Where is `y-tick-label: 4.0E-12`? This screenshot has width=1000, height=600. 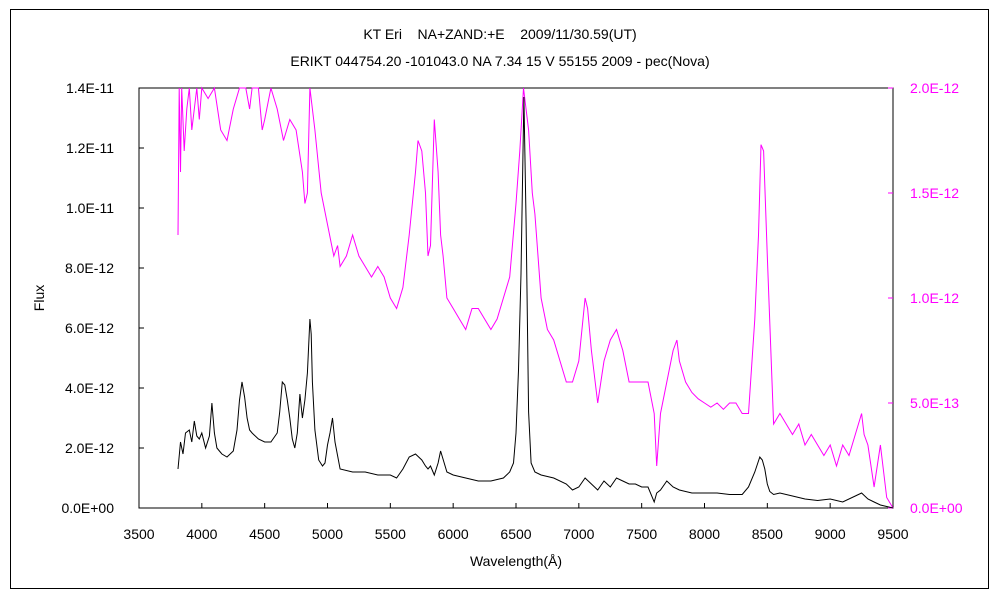 y-tick-label: 4.0E-12 is located at coordinates (89, 388).